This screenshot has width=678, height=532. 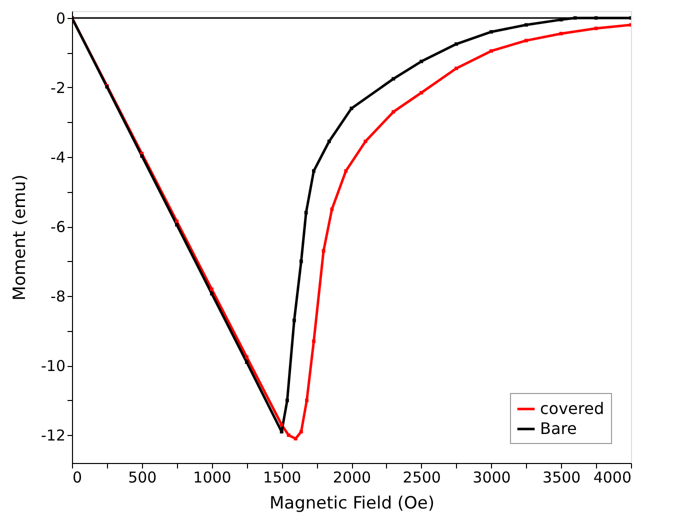 What do you see at coordinates (58, 157) in the screenshot?
I see `y-tick-label: -4` at bounding box center [58, 157].